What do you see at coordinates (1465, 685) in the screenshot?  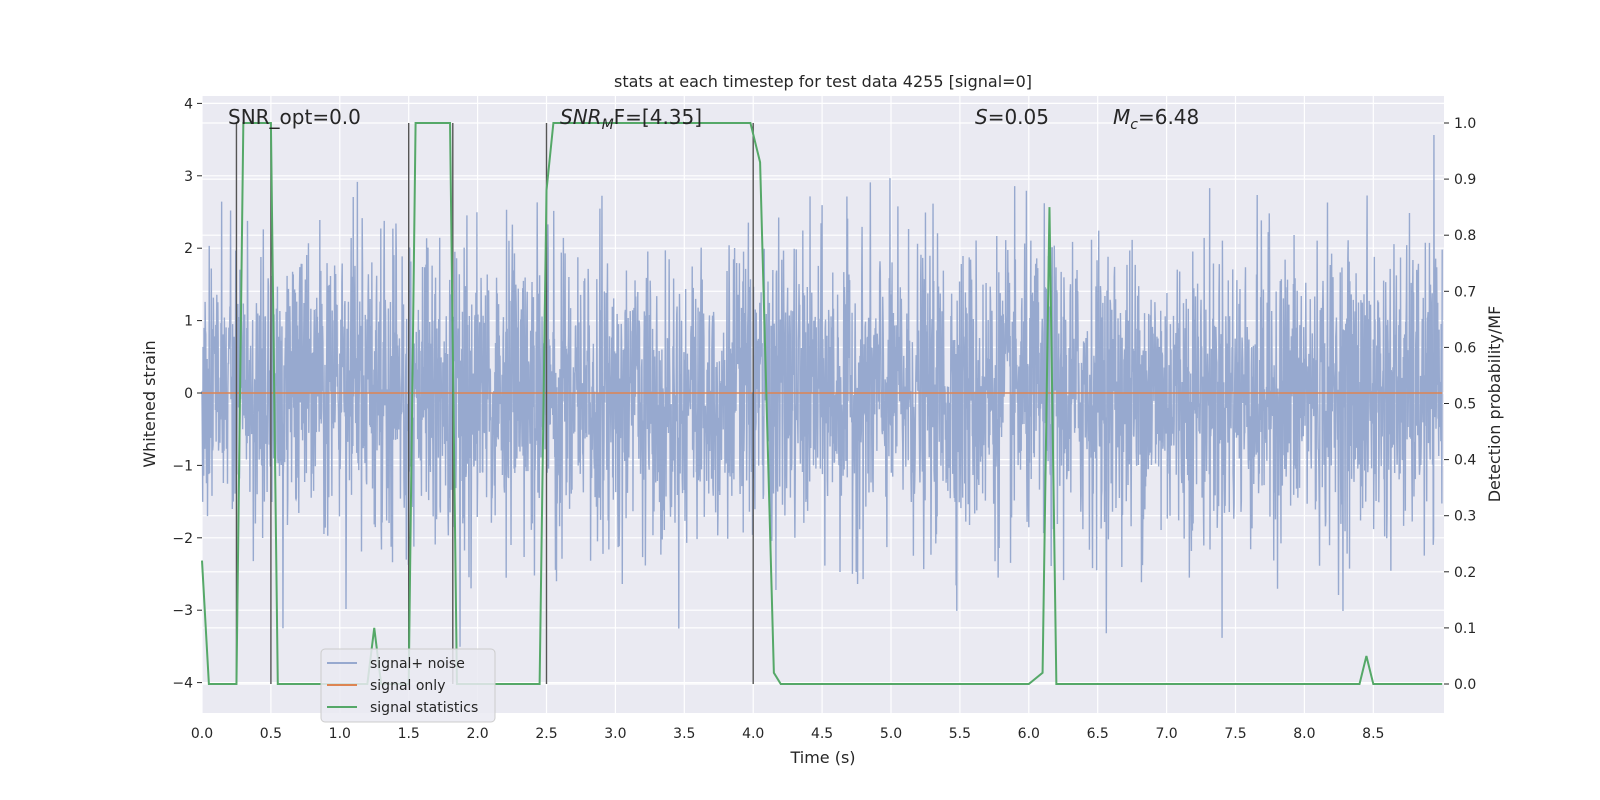 I see `y-tick-label-right: 0.0` at bounding box center [1465, 685].